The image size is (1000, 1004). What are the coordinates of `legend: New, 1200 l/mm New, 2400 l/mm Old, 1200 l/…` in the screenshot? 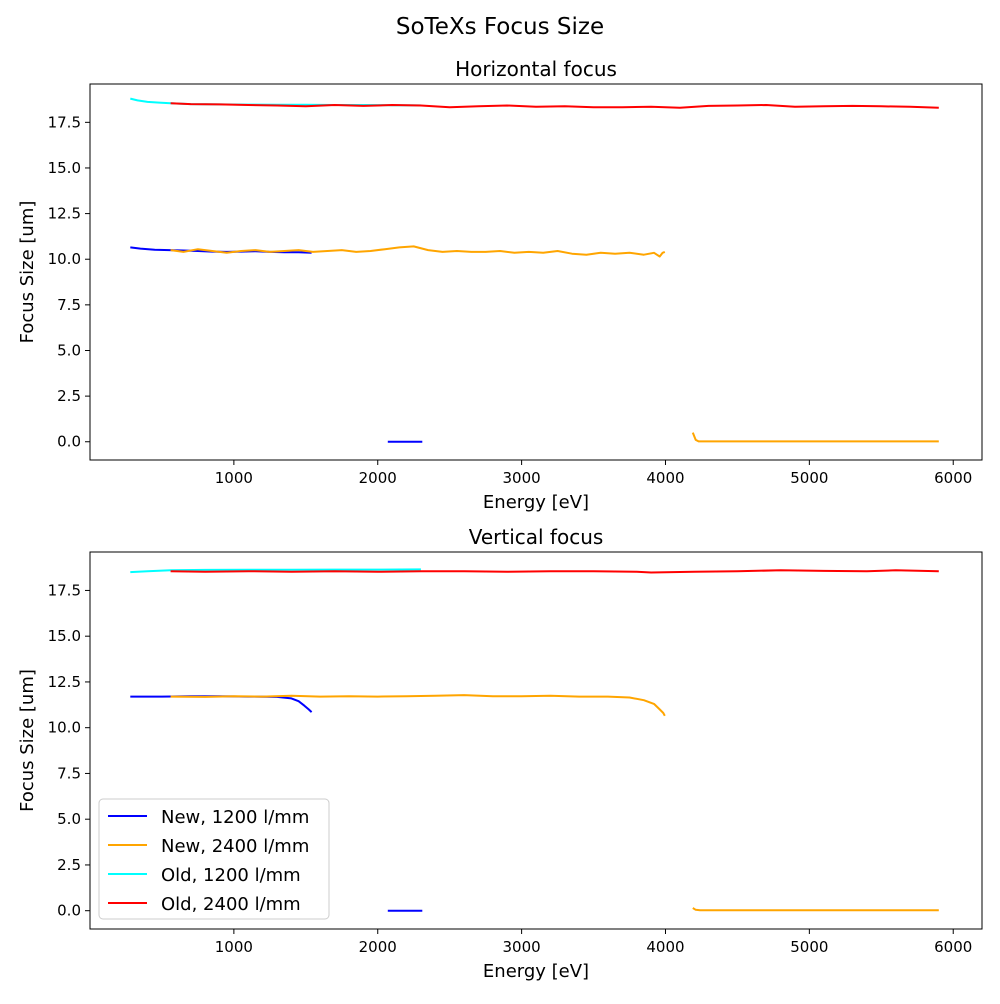 It's located at (214, 859).